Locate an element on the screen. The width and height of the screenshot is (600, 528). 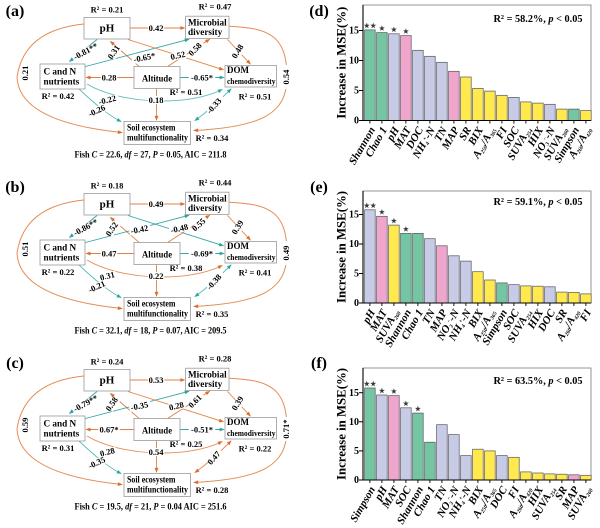
svg-text: 0.53 is located at coordinates (156, 380).